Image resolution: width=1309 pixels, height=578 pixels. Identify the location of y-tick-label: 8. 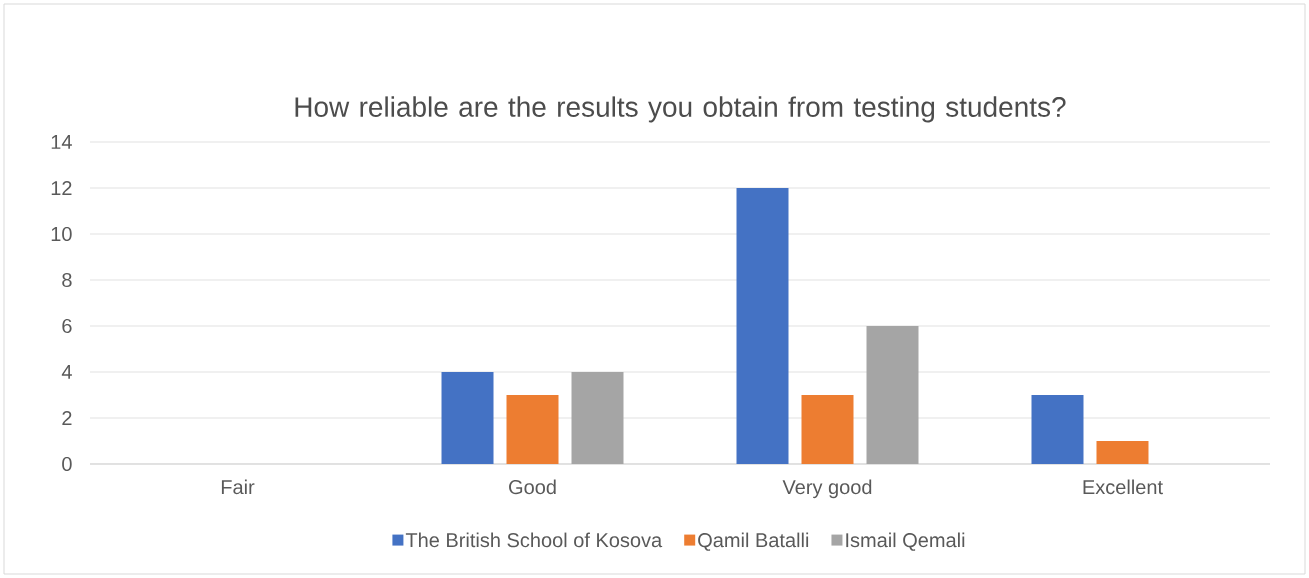
(67, 280).